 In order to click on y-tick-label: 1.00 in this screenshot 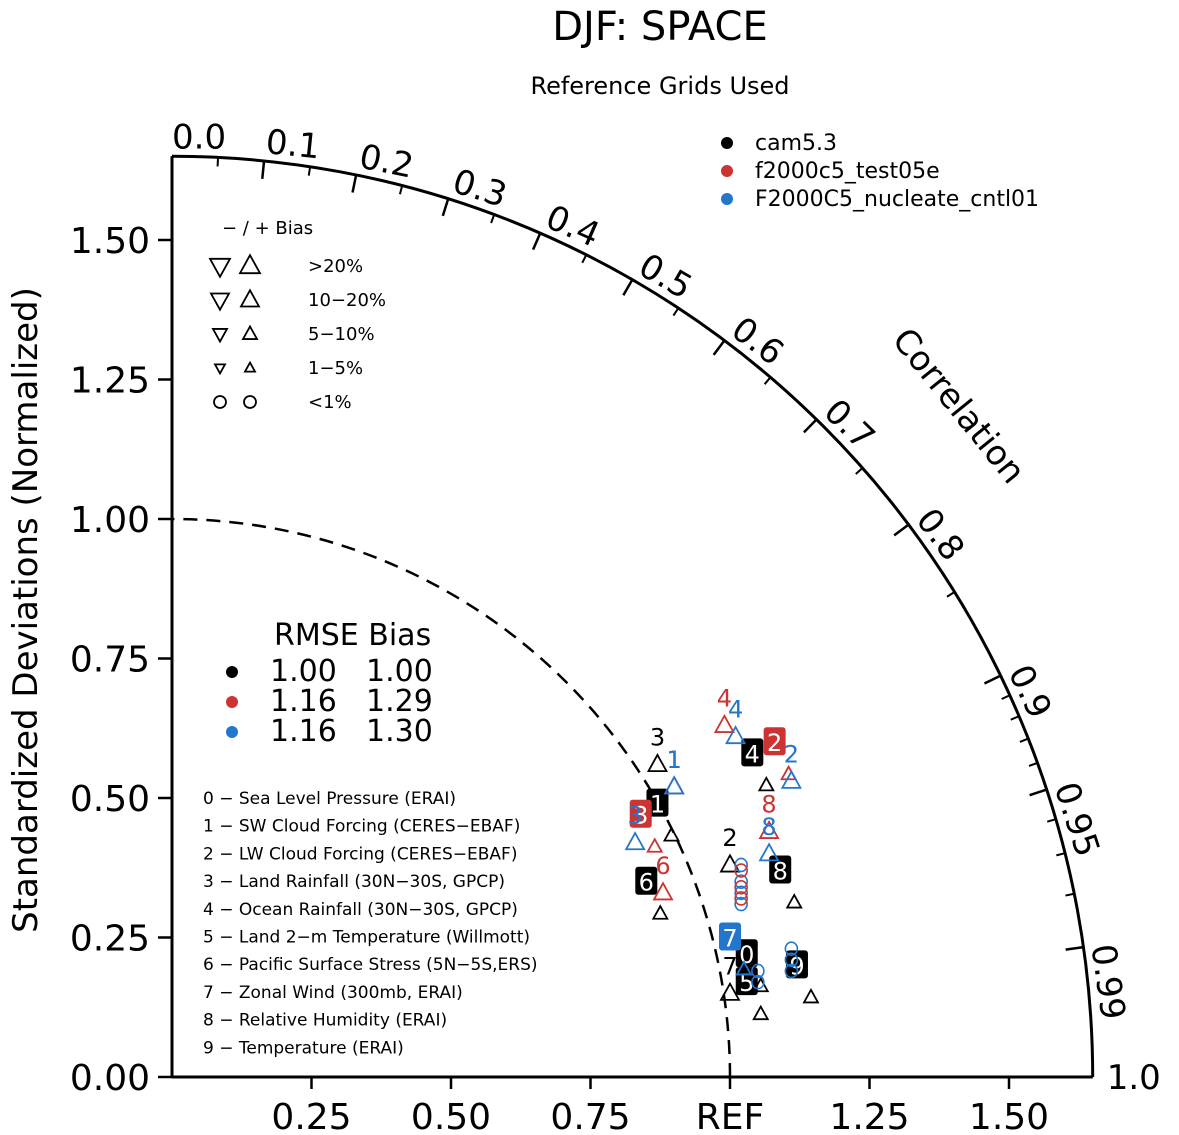, I will do `click(110, 520)`.